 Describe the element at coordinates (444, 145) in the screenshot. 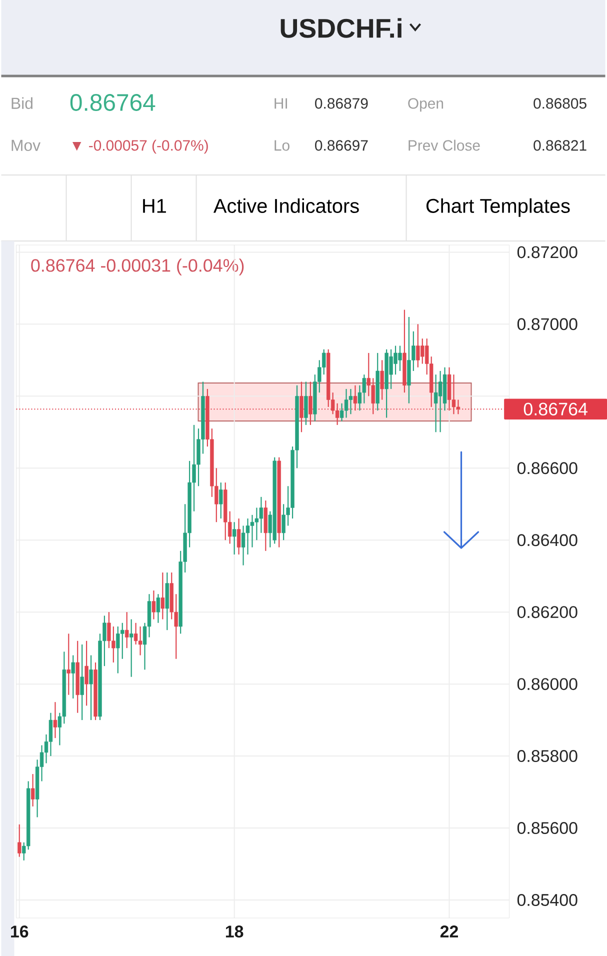

I see `text: Prev Close` at that location.